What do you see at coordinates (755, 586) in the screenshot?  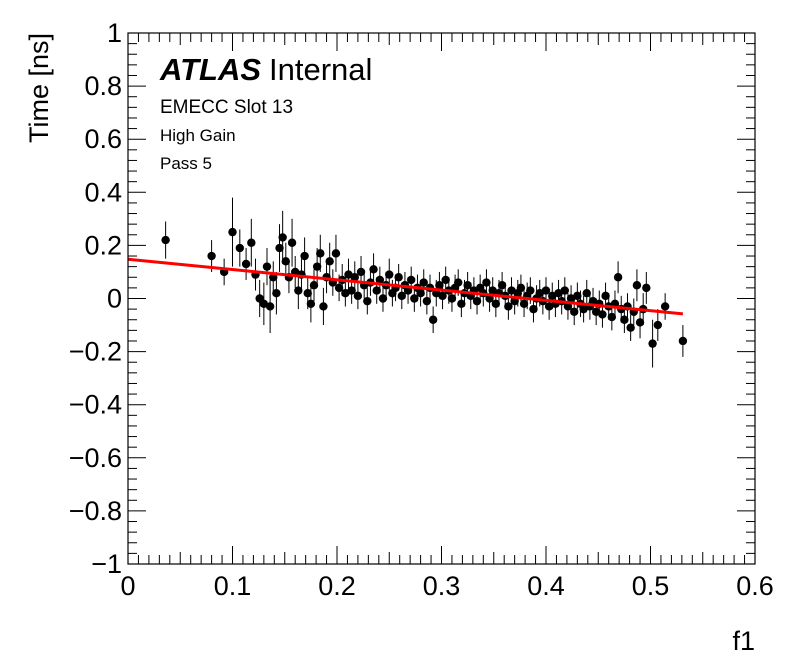 I see `x-tick-label: 0.6` at bounding box center [755, 586].